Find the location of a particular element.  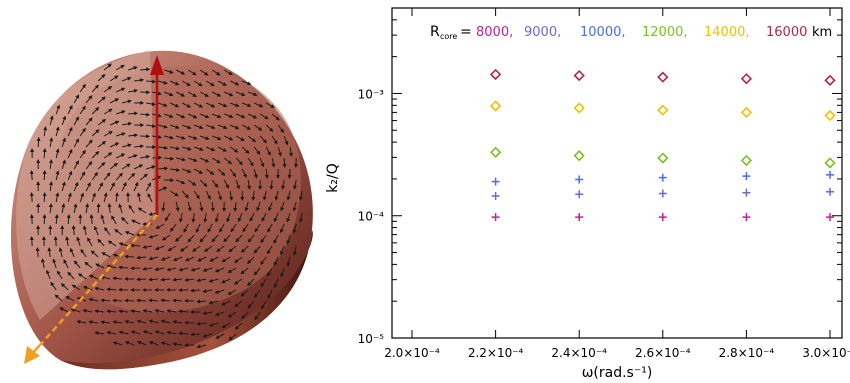

x-tick-label-0: 2.0×10⁻⁴ is located at coordinates (412, 353).